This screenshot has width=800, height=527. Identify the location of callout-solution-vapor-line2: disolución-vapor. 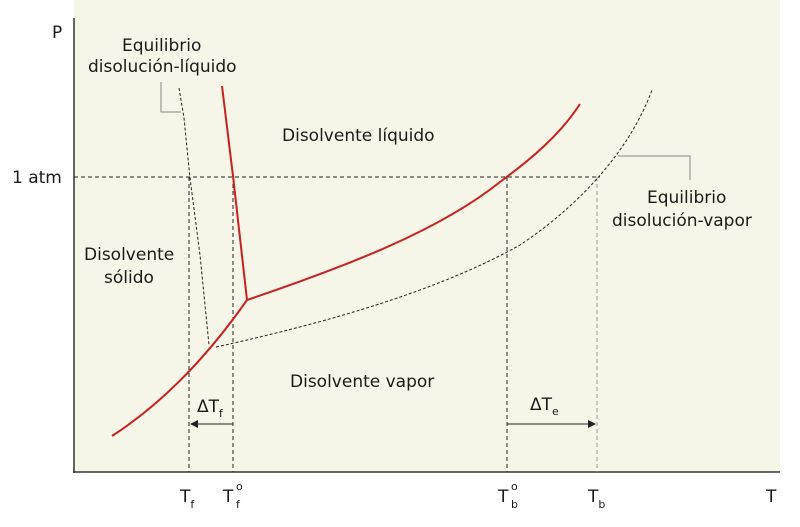
(682, 221).